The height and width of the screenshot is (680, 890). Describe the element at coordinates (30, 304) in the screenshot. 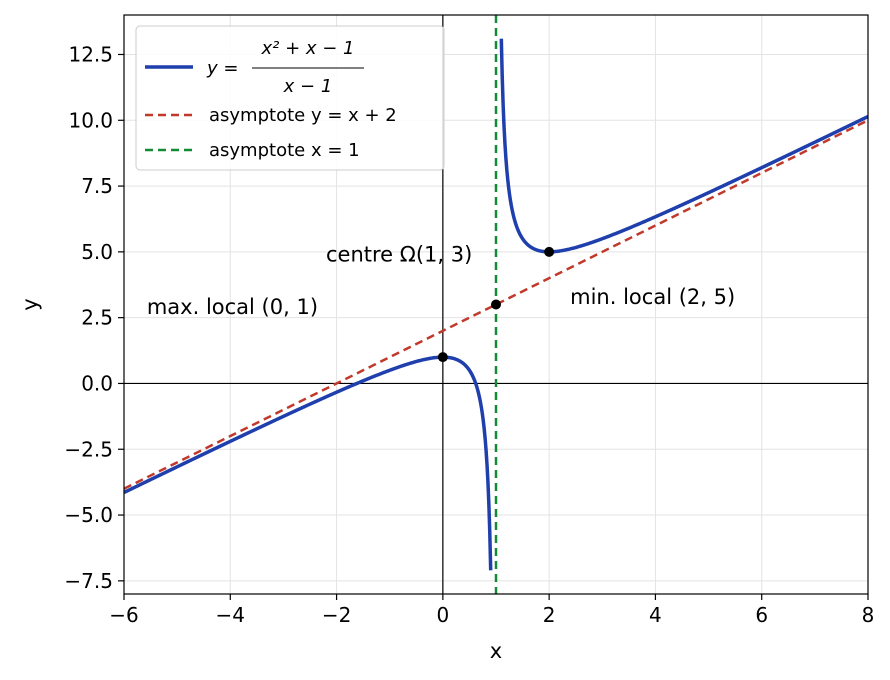

I see `y-axis-label: y` at that location.